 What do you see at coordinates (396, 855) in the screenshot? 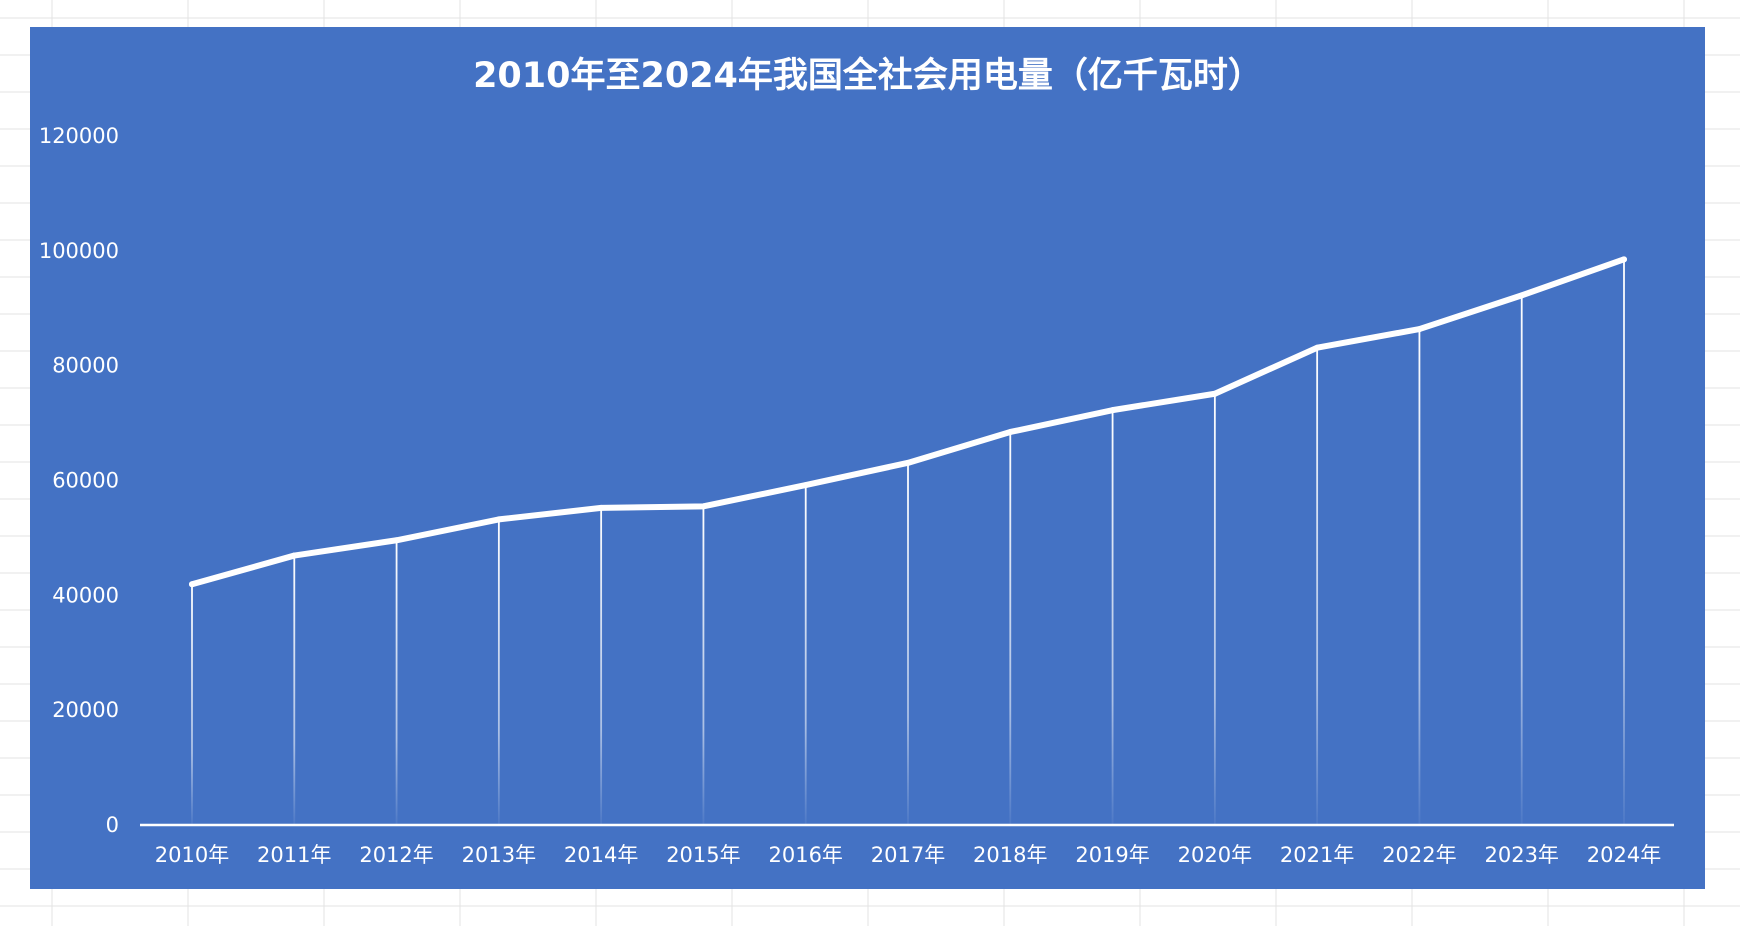
I see `x-tick-label: 2012年` at bounding box center [396, 855].